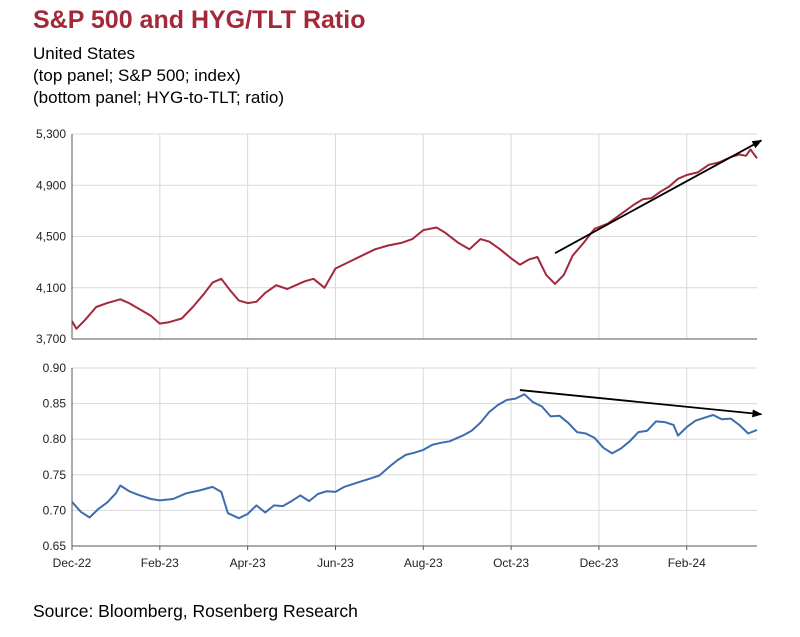 The width and height of the screenshot is (800, 637). What do you see at coordinates (335, 563) in the screenshot?
I see `x-tick-label: Jun-23` at bounding box center [335, 563].